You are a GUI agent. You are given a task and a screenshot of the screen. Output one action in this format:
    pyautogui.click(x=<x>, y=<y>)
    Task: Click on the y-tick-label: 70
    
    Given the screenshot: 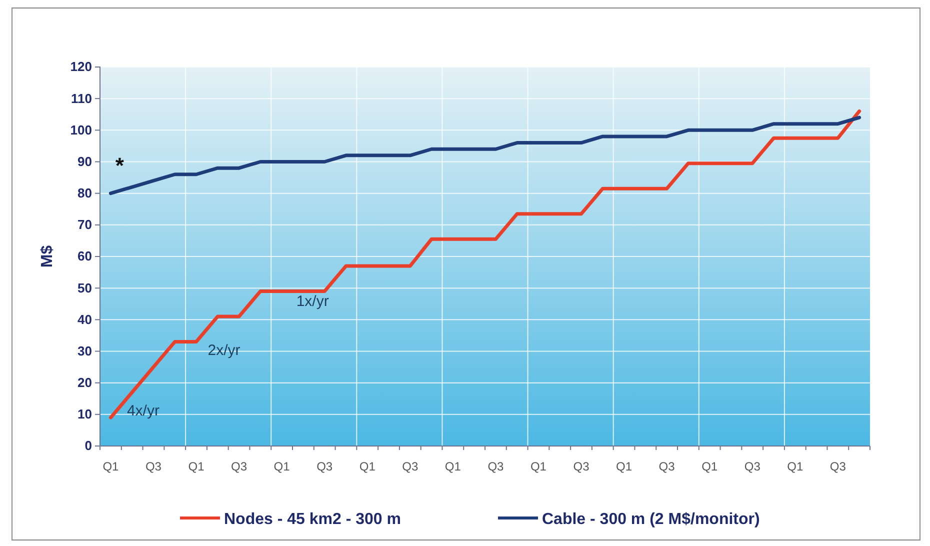 What is the action you would take?
    pyautogui.click(x=85, y=224)
    